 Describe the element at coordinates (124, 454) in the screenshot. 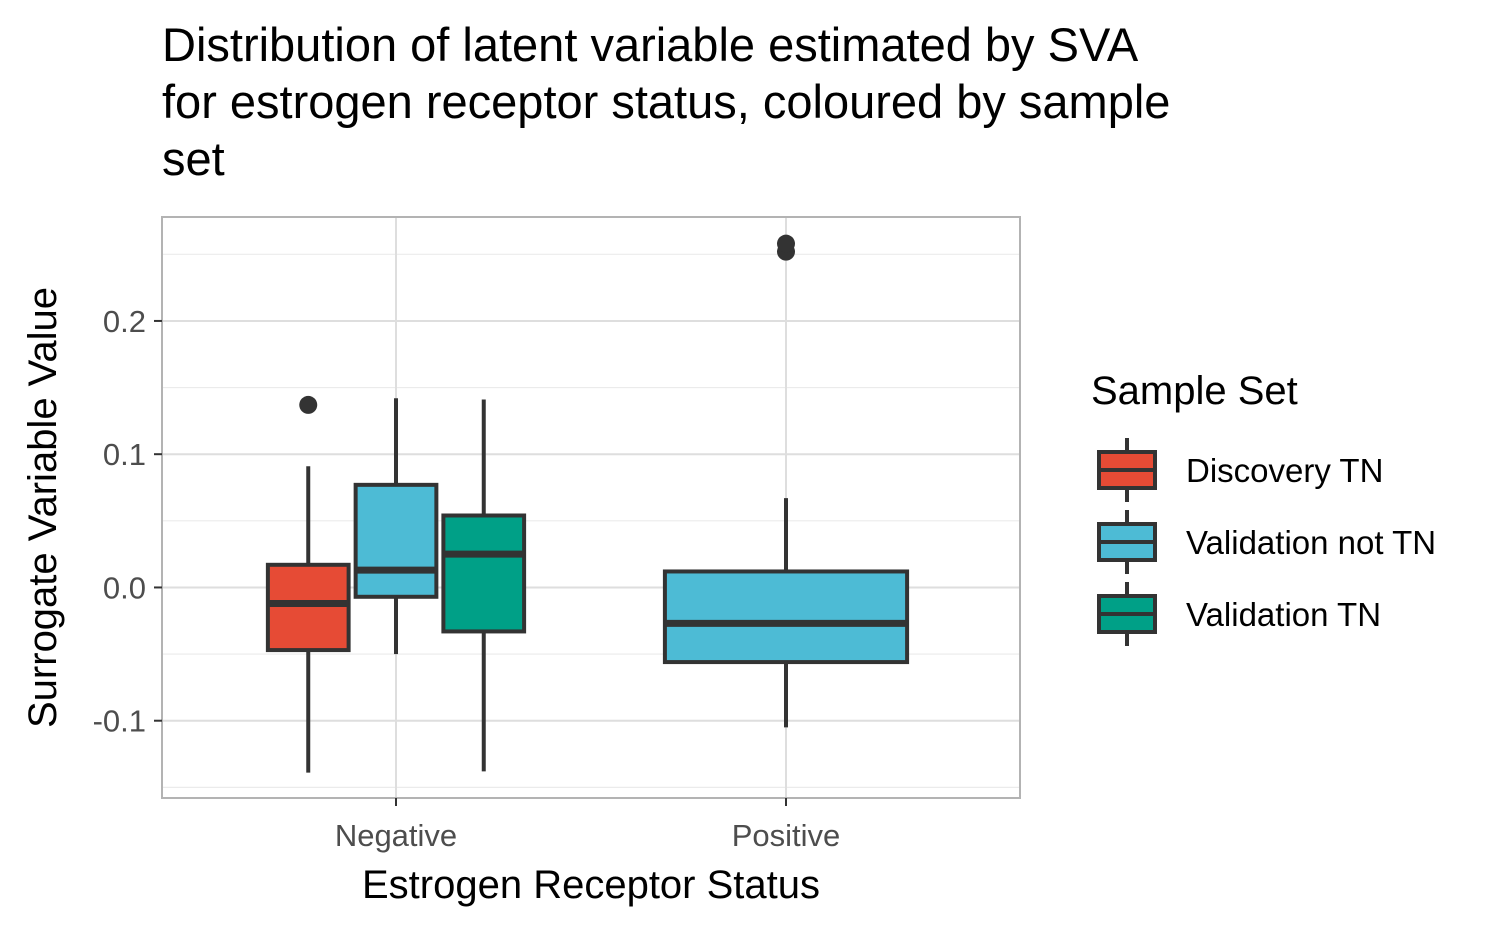

I see `y-tick-label: 0.1` at that location.